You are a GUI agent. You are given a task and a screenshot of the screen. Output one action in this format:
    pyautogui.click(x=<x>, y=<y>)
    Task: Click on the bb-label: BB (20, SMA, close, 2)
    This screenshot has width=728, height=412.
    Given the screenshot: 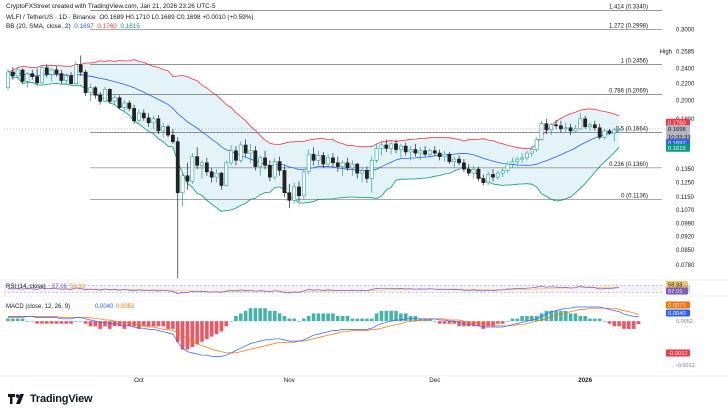 What is the action you would take?
    pyautogui.click(x=38, y=26)
    